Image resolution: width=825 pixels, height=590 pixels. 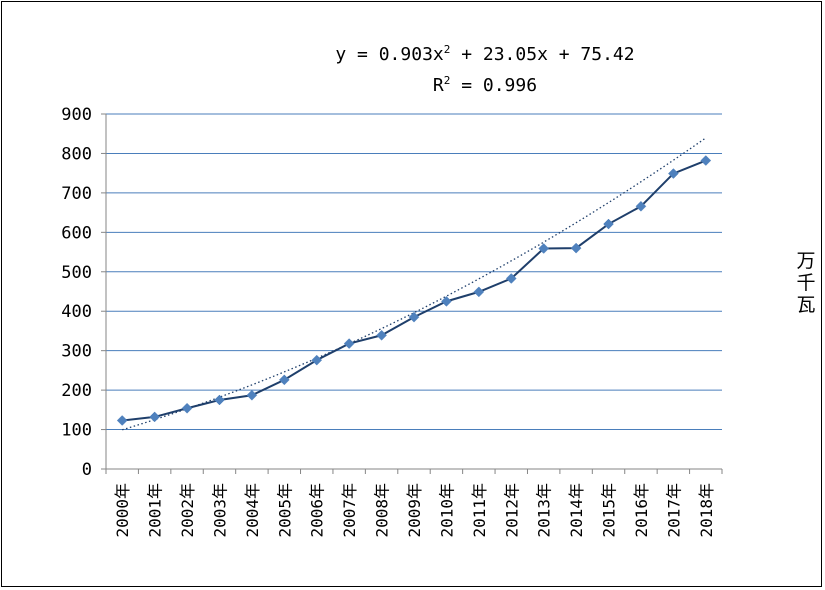 What do you see at coordinates (76, 273) in the screenshot?
I see `y-tick-label: 500` at bounding box center [76, 273].